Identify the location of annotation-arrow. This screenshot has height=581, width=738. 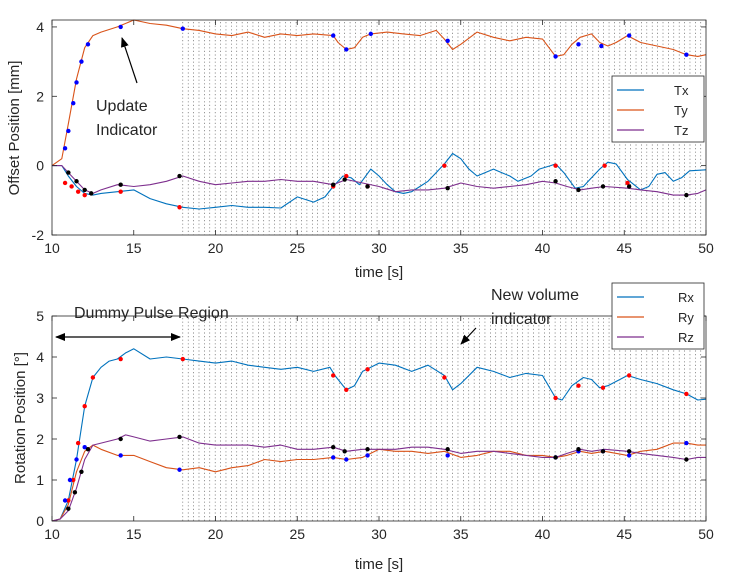
(468, 336).